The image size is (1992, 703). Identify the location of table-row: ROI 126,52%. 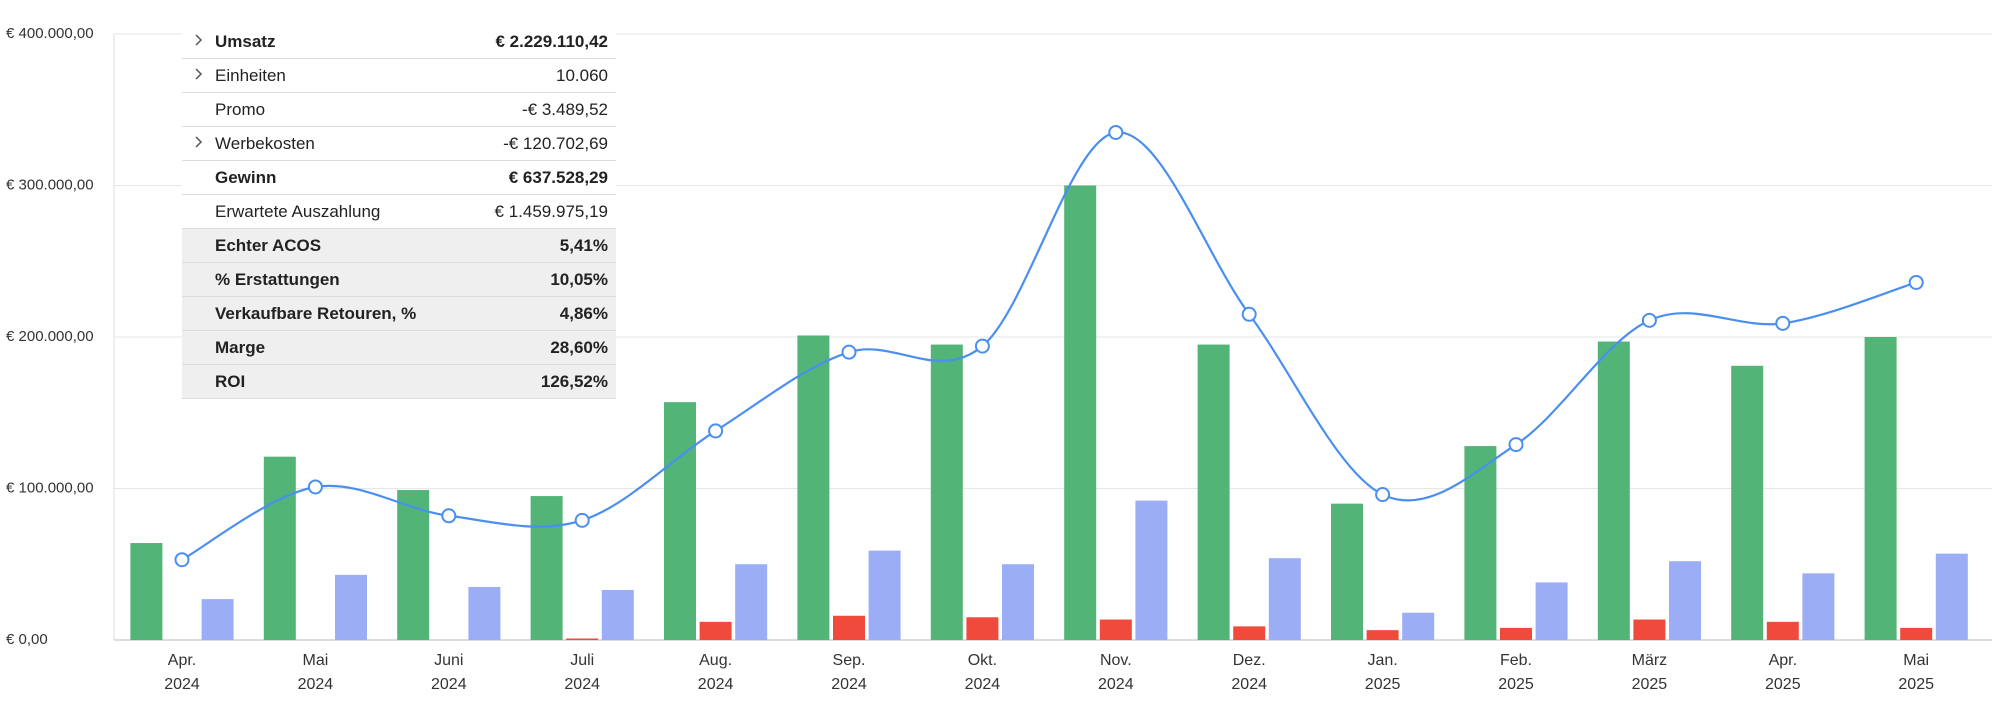
(399, 382).